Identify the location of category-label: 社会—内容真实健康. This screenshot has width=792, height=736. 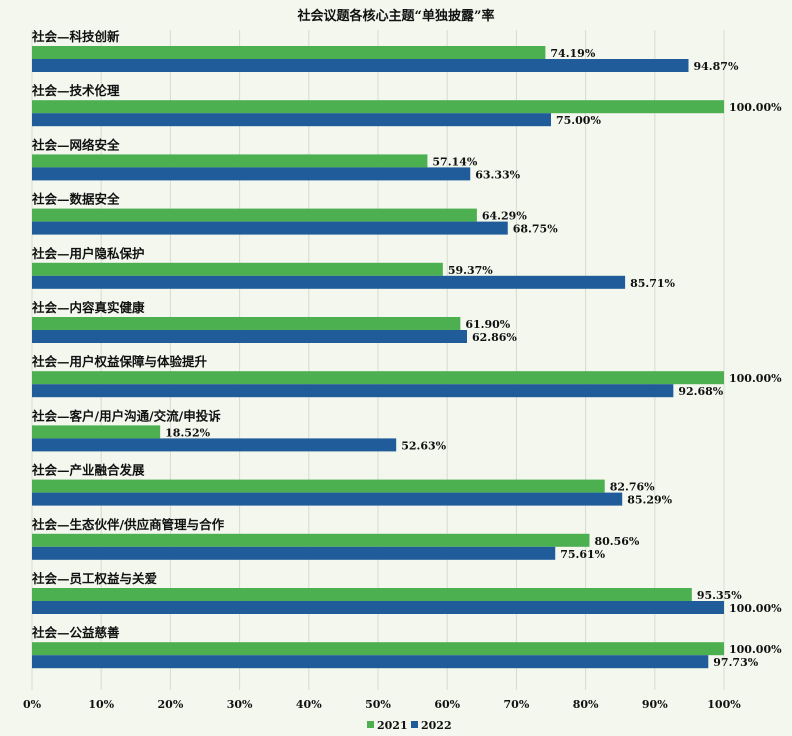
(88, 307).